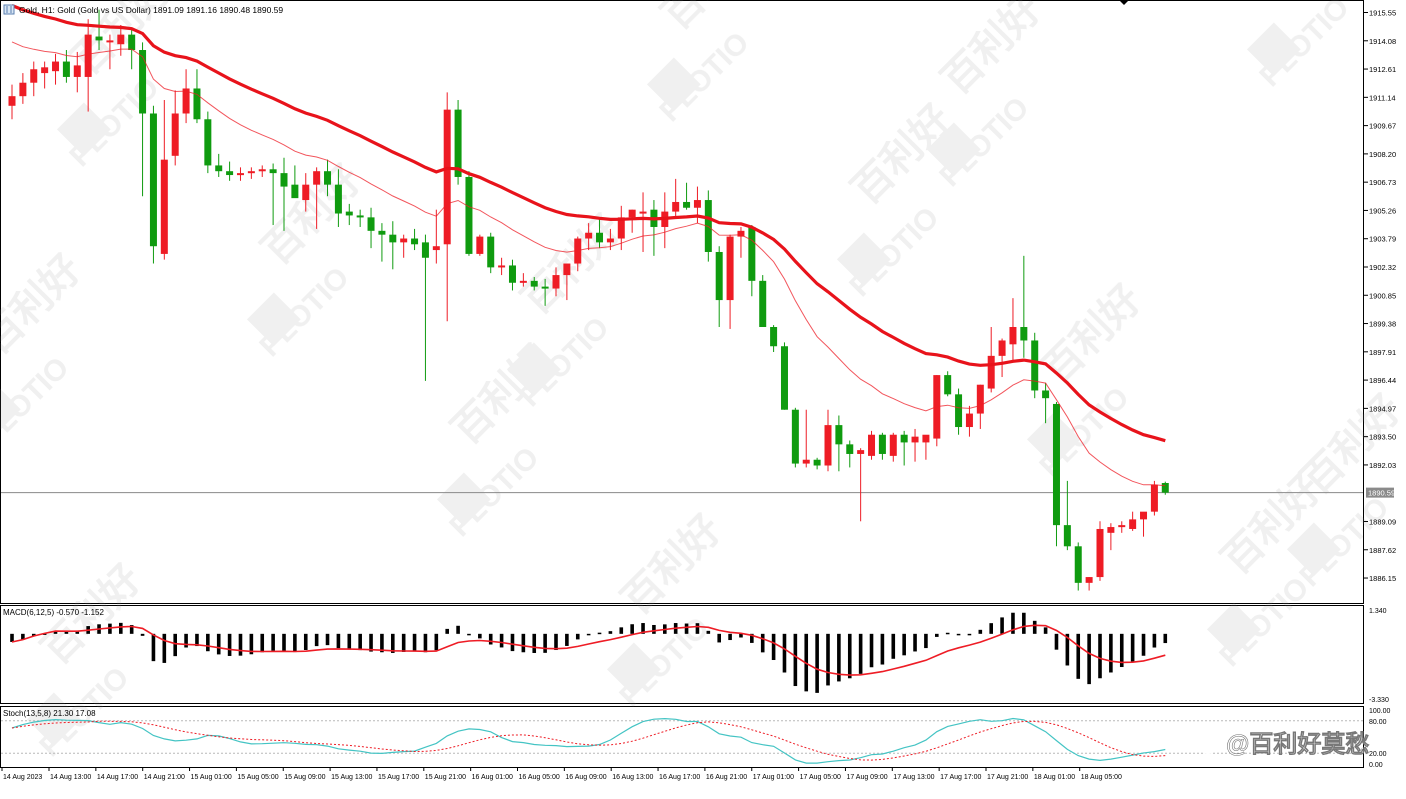 This screenshot has height=799, width=1406. What do you see at coordinates (1124, 3) in the screenshot?
I see `scroll-marker-icon` at bounding box center [1124, 3].